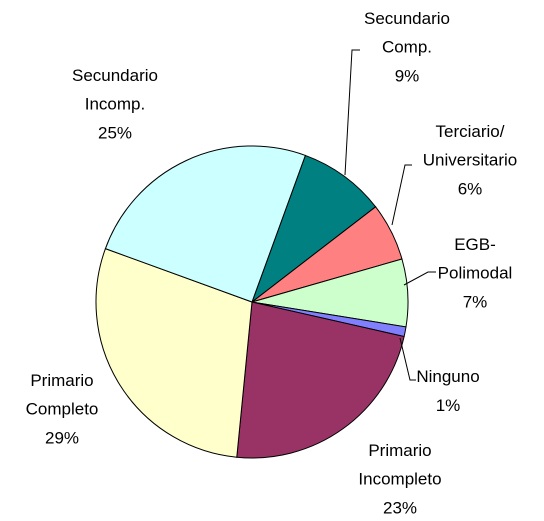 Image resolution: width=544 pixels, height=521 pixels. Describe the element at coordinates (407, 33) in the screenshot. I see `slice-label: Secundario Comp.` at that location.